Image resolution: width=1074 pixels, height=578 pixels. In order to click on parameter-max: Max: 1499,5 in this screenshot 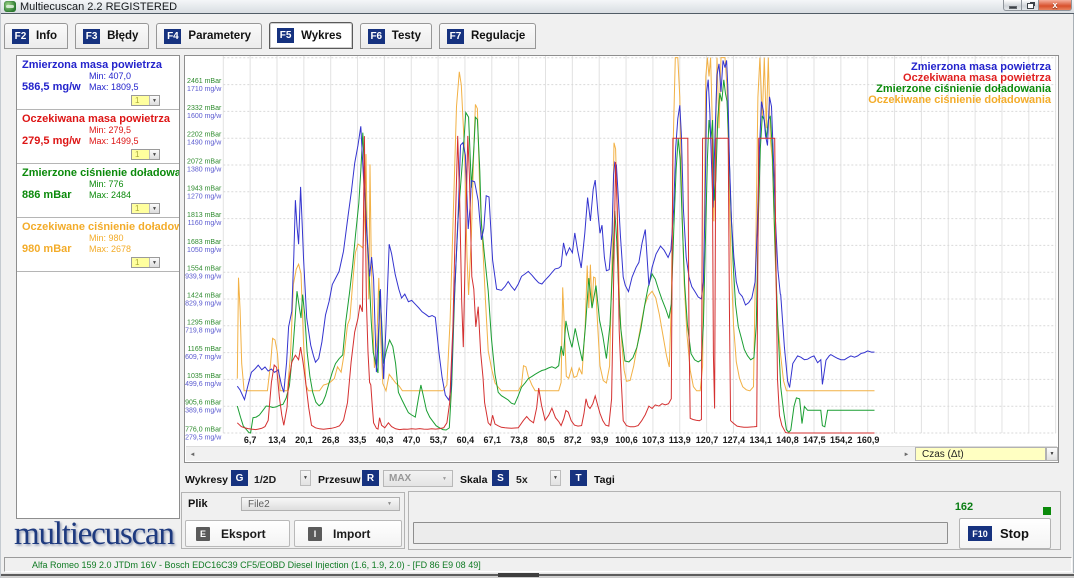, I will do `click(114, 141)`.